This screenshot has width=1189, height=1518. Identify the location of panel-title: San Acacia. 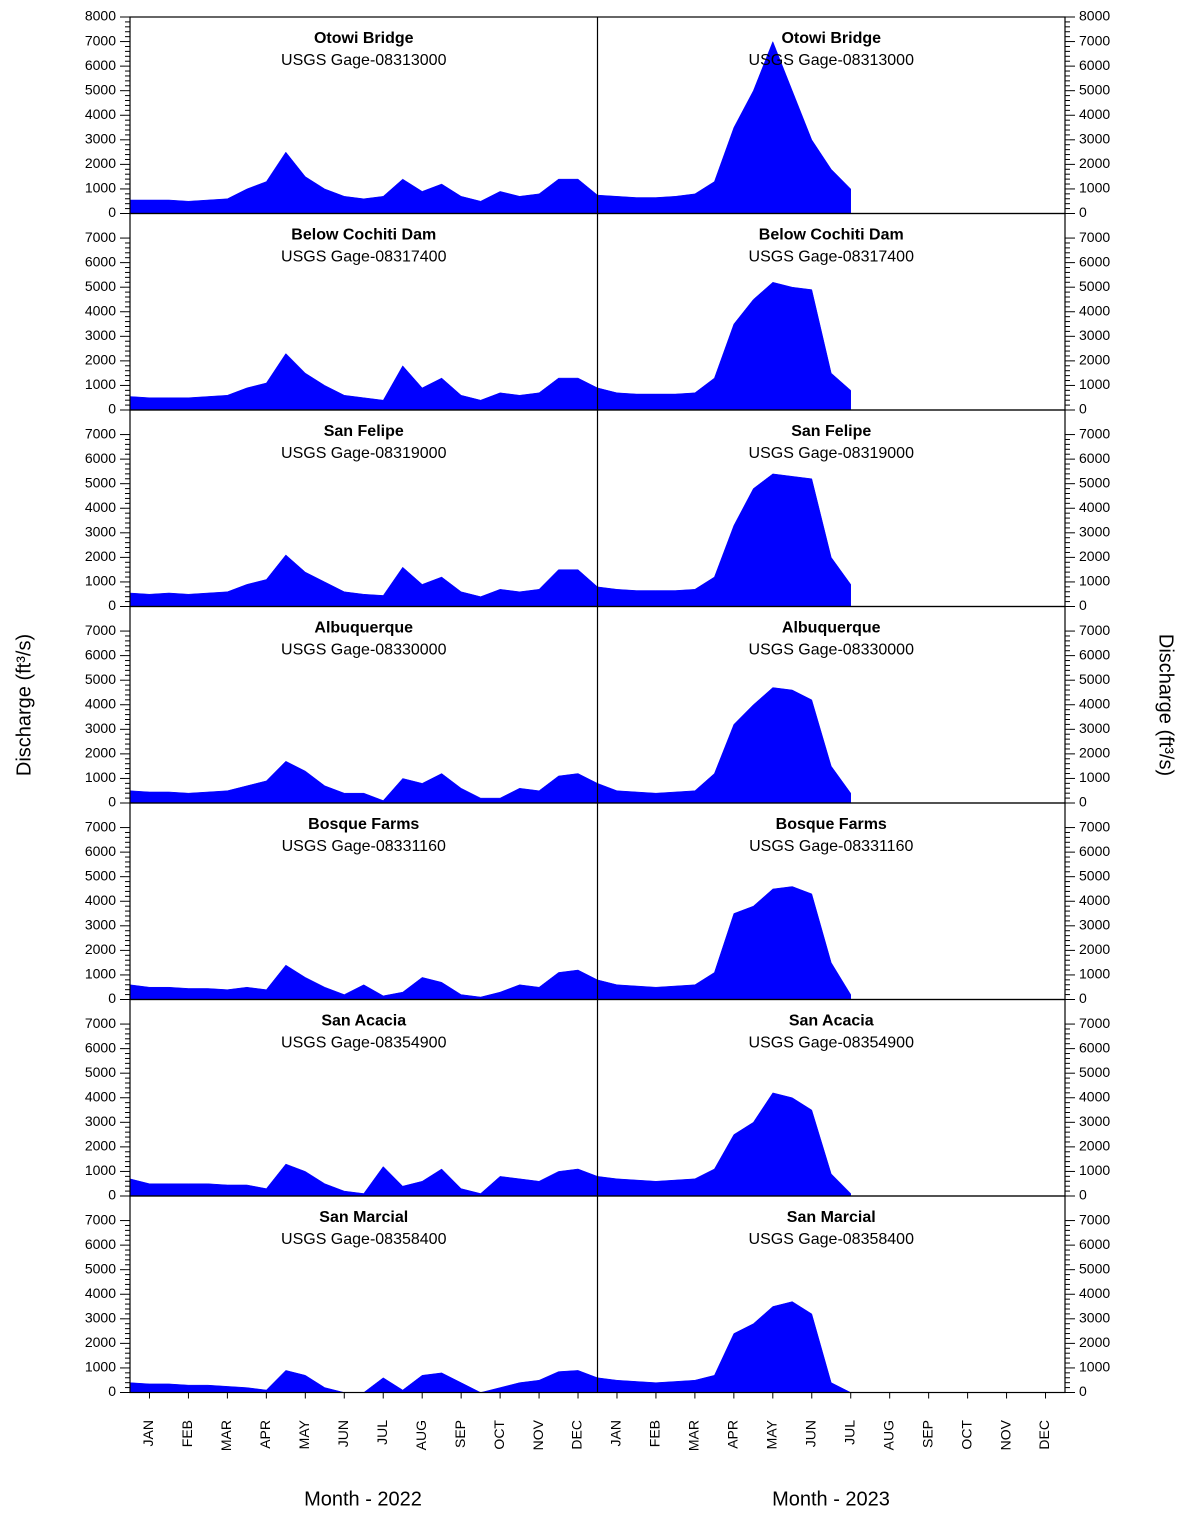
(831, 1021).